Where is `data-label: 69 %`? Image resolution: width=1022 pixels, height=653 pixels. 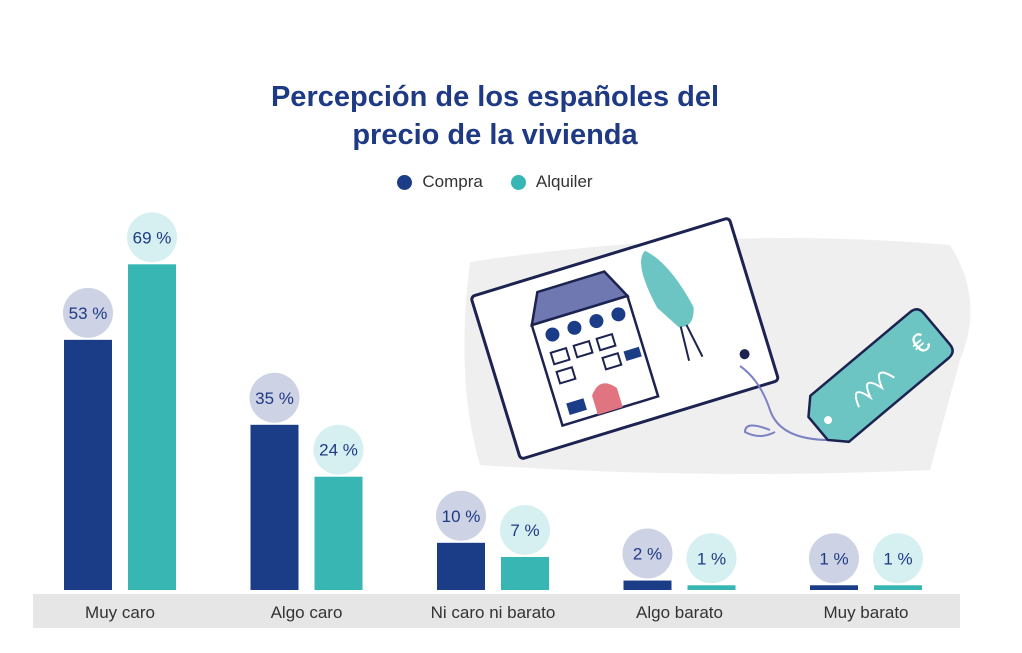
data-label: 69 % is located at coordinates (152, 237).